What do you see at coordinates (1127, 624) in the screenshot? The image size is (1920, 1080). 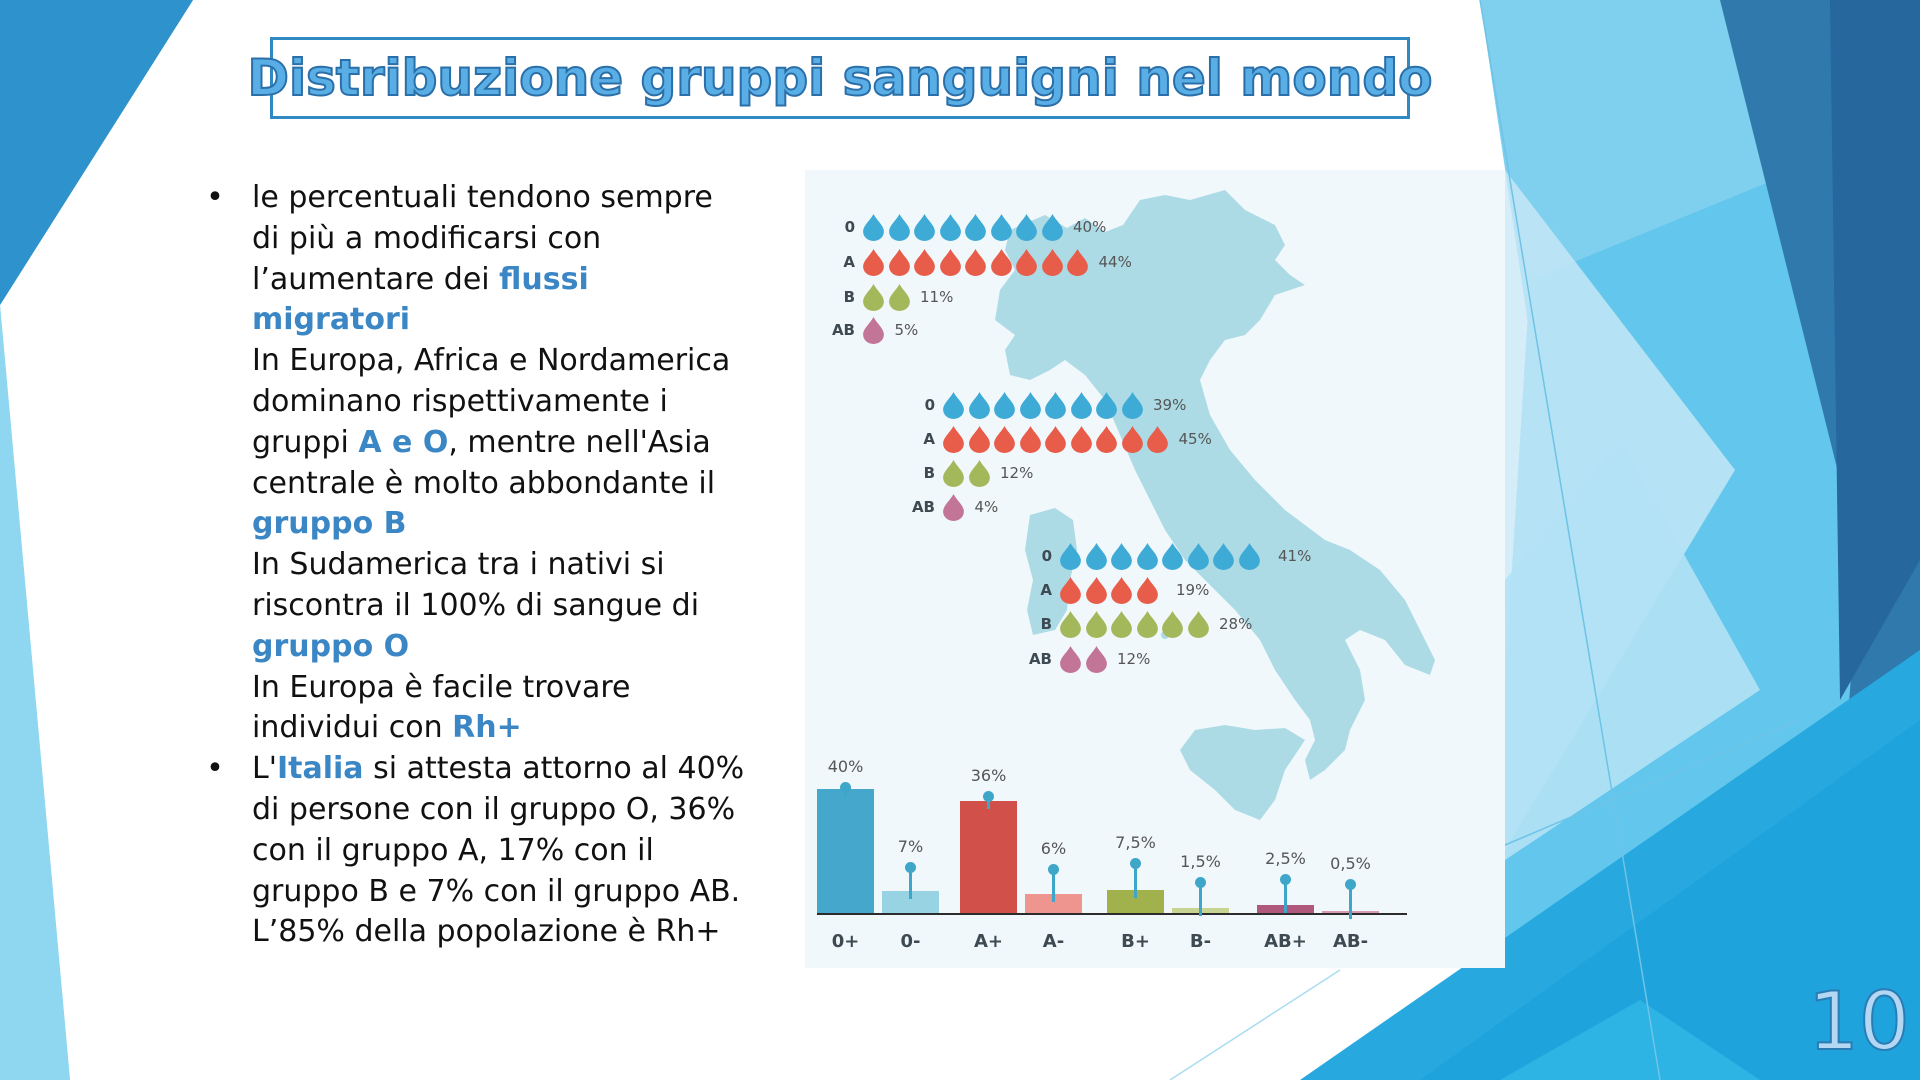 I see `region-sud-row-b: B 28%` at bounding box center [1127, 624].